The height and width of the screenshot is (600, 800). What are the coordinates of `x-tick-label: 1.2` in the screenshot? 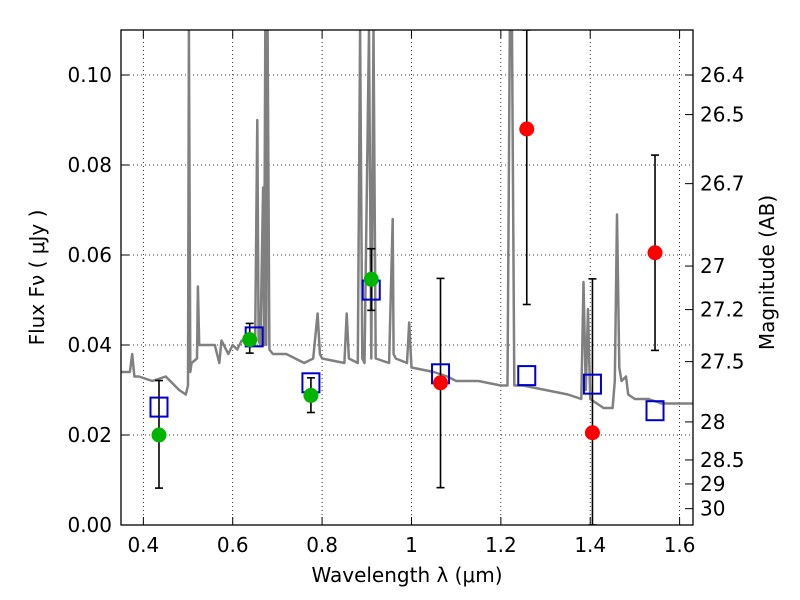 It's located at (501, 545).